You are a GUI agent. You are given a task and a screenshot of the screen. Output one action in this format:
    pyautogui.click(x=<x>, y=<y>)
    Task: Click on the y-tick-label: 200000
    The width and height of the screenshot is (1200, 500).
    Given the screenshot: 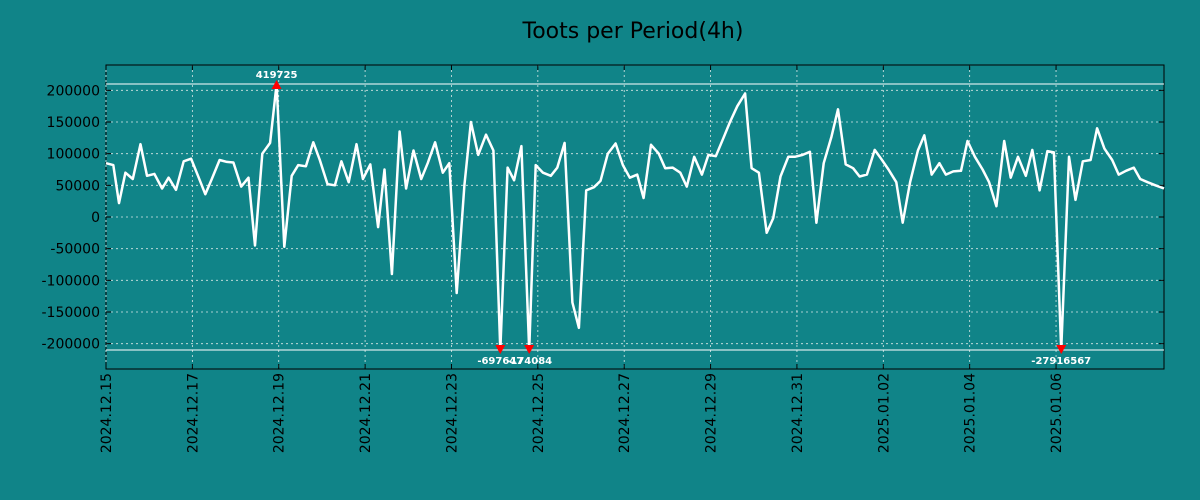 What is the action you would take?
    pyautogui.click(x=73, y=91)
    